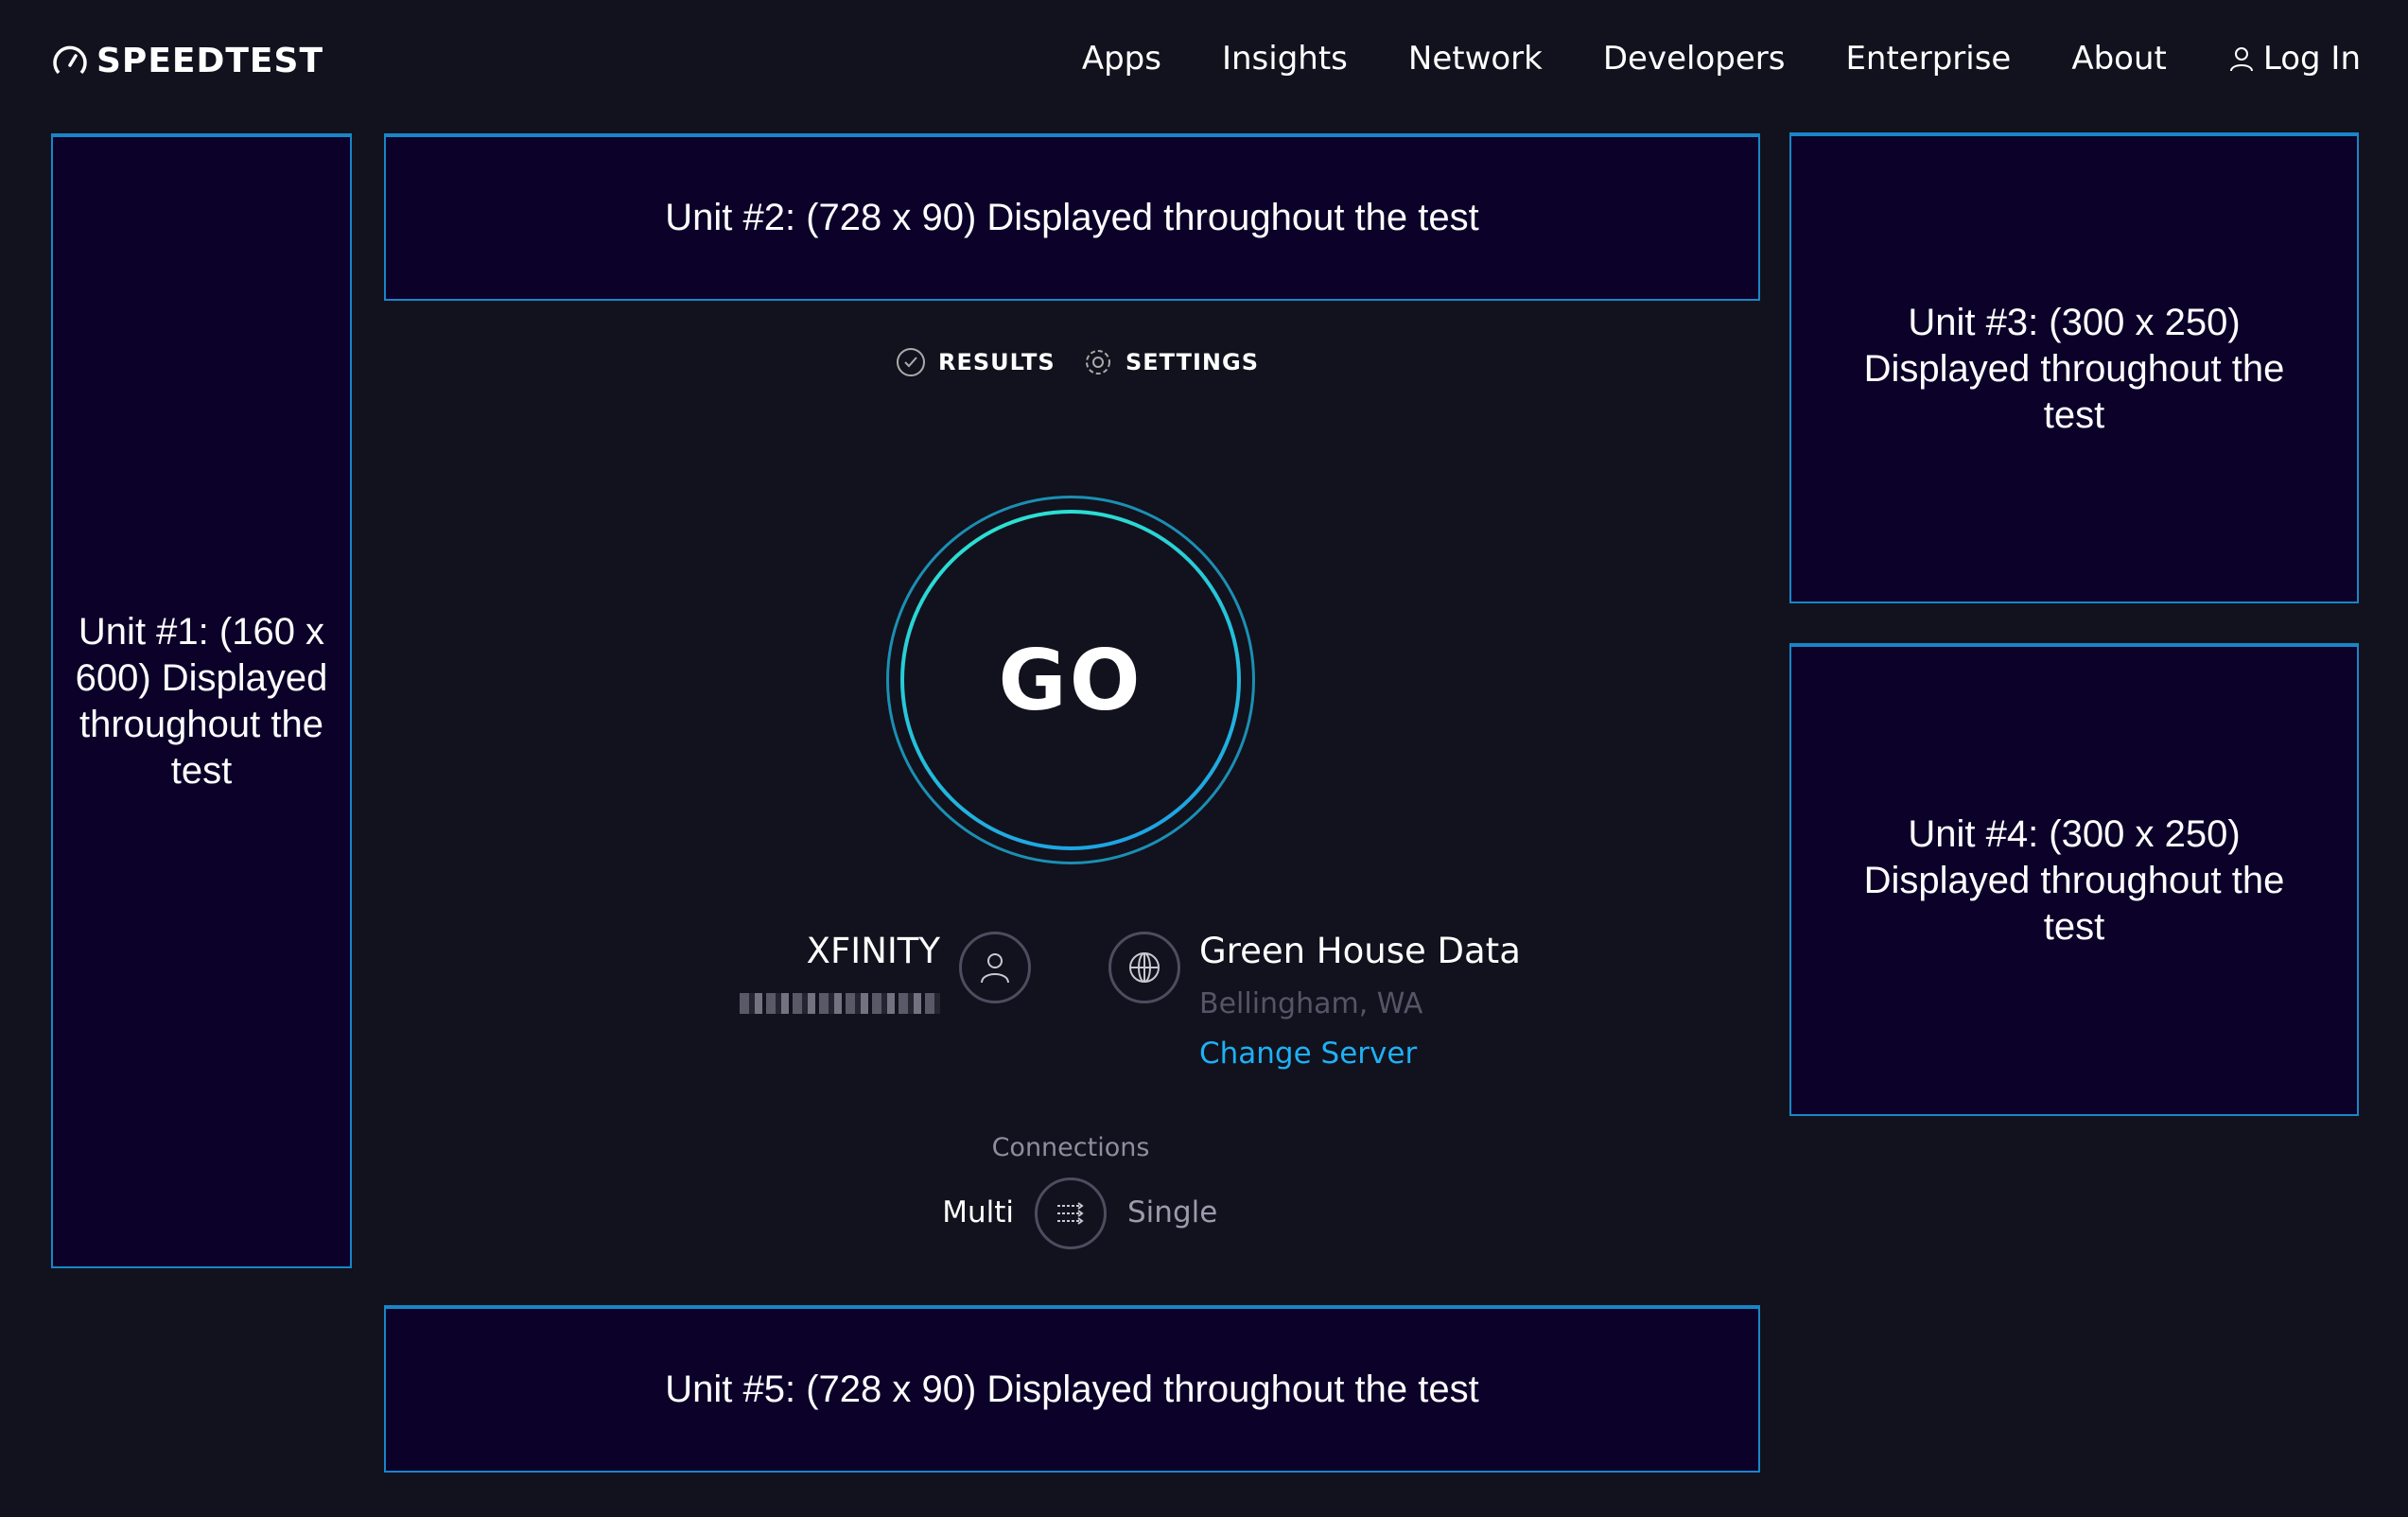 The height and width of the screenshot is (1517, 2408). Describe the element at coordinates (2119, 59) in the screenshot. I see `nav-about: About` at that location.